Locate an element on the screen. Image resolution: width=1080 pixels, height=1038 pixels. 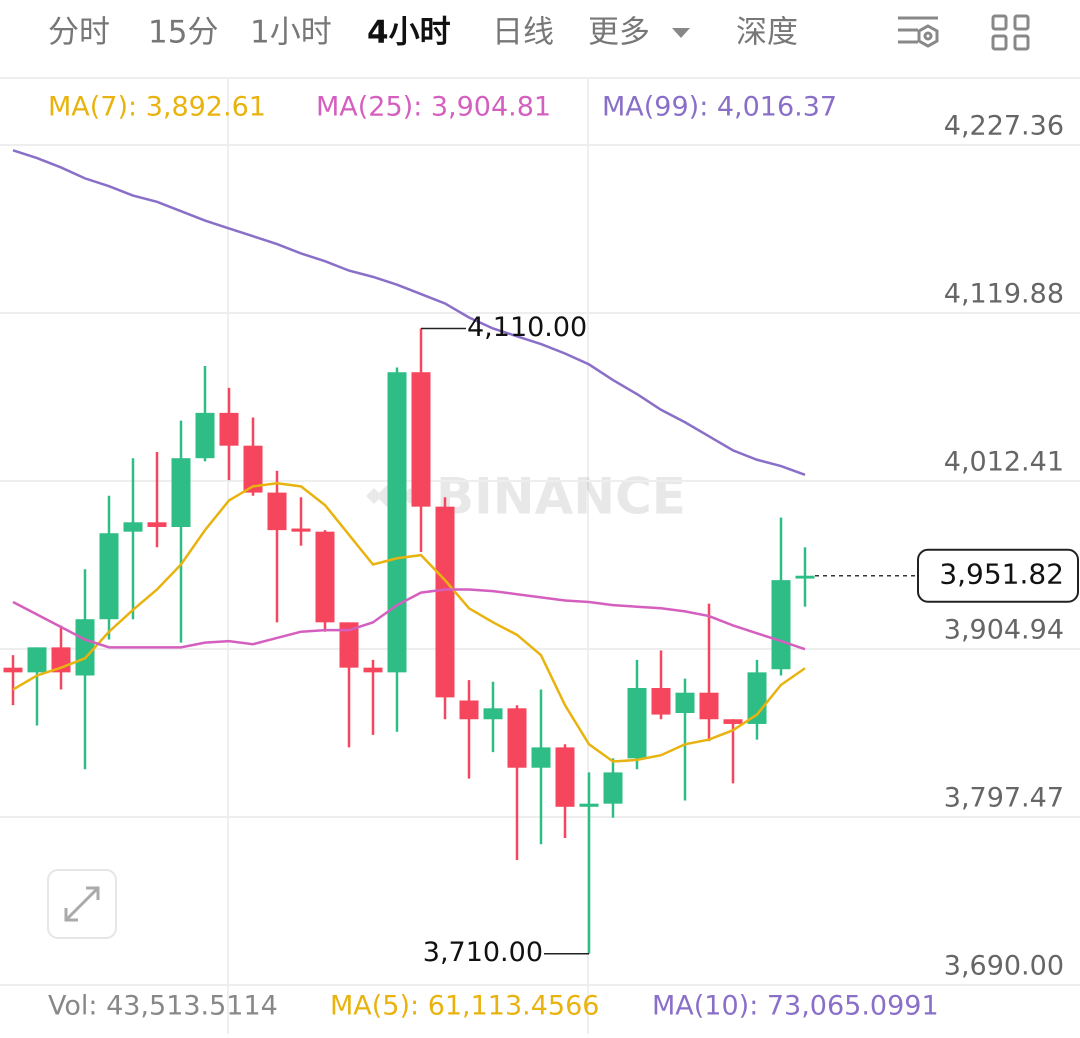
volume-ma5: MA(5): 61,113.4566 is located at coordinates (464, 1006).